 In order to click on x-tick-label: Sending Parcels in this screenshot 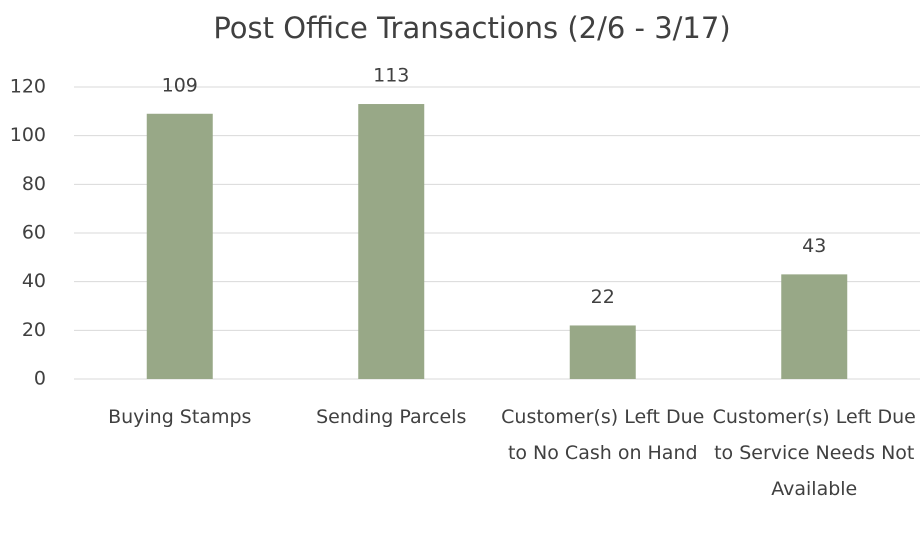, I will do `click(391, 417)`.